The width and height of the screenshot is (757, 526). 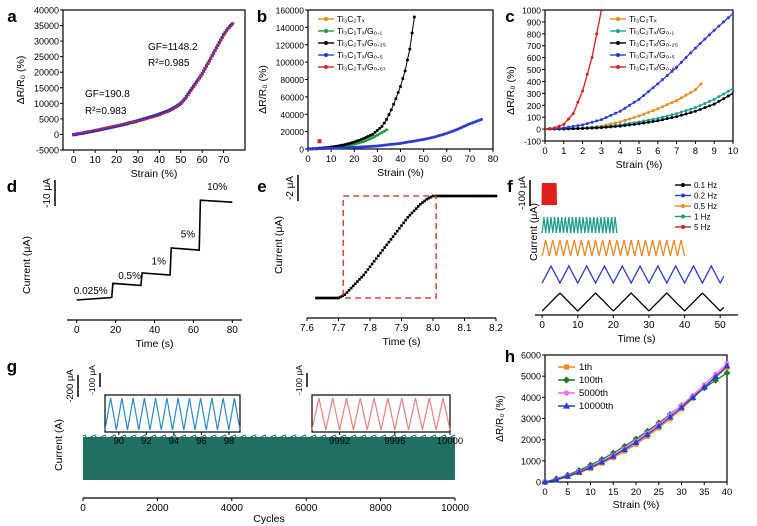 What do you see at coordinates (107, 94) in the screenshot?
I see `panel-a-annotation: GF=190.8` at bounding box center [107, 94].